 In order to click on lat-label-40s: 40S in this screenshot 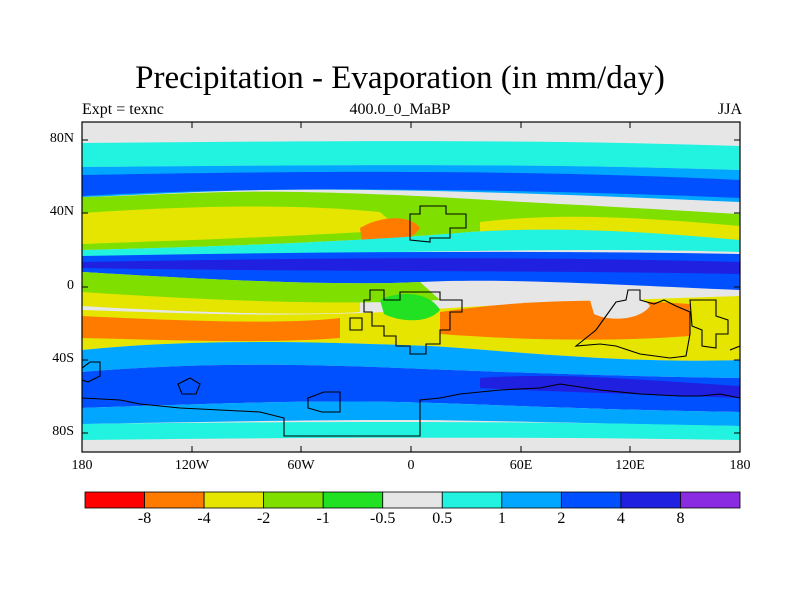, I will do `click(63, 358)`.